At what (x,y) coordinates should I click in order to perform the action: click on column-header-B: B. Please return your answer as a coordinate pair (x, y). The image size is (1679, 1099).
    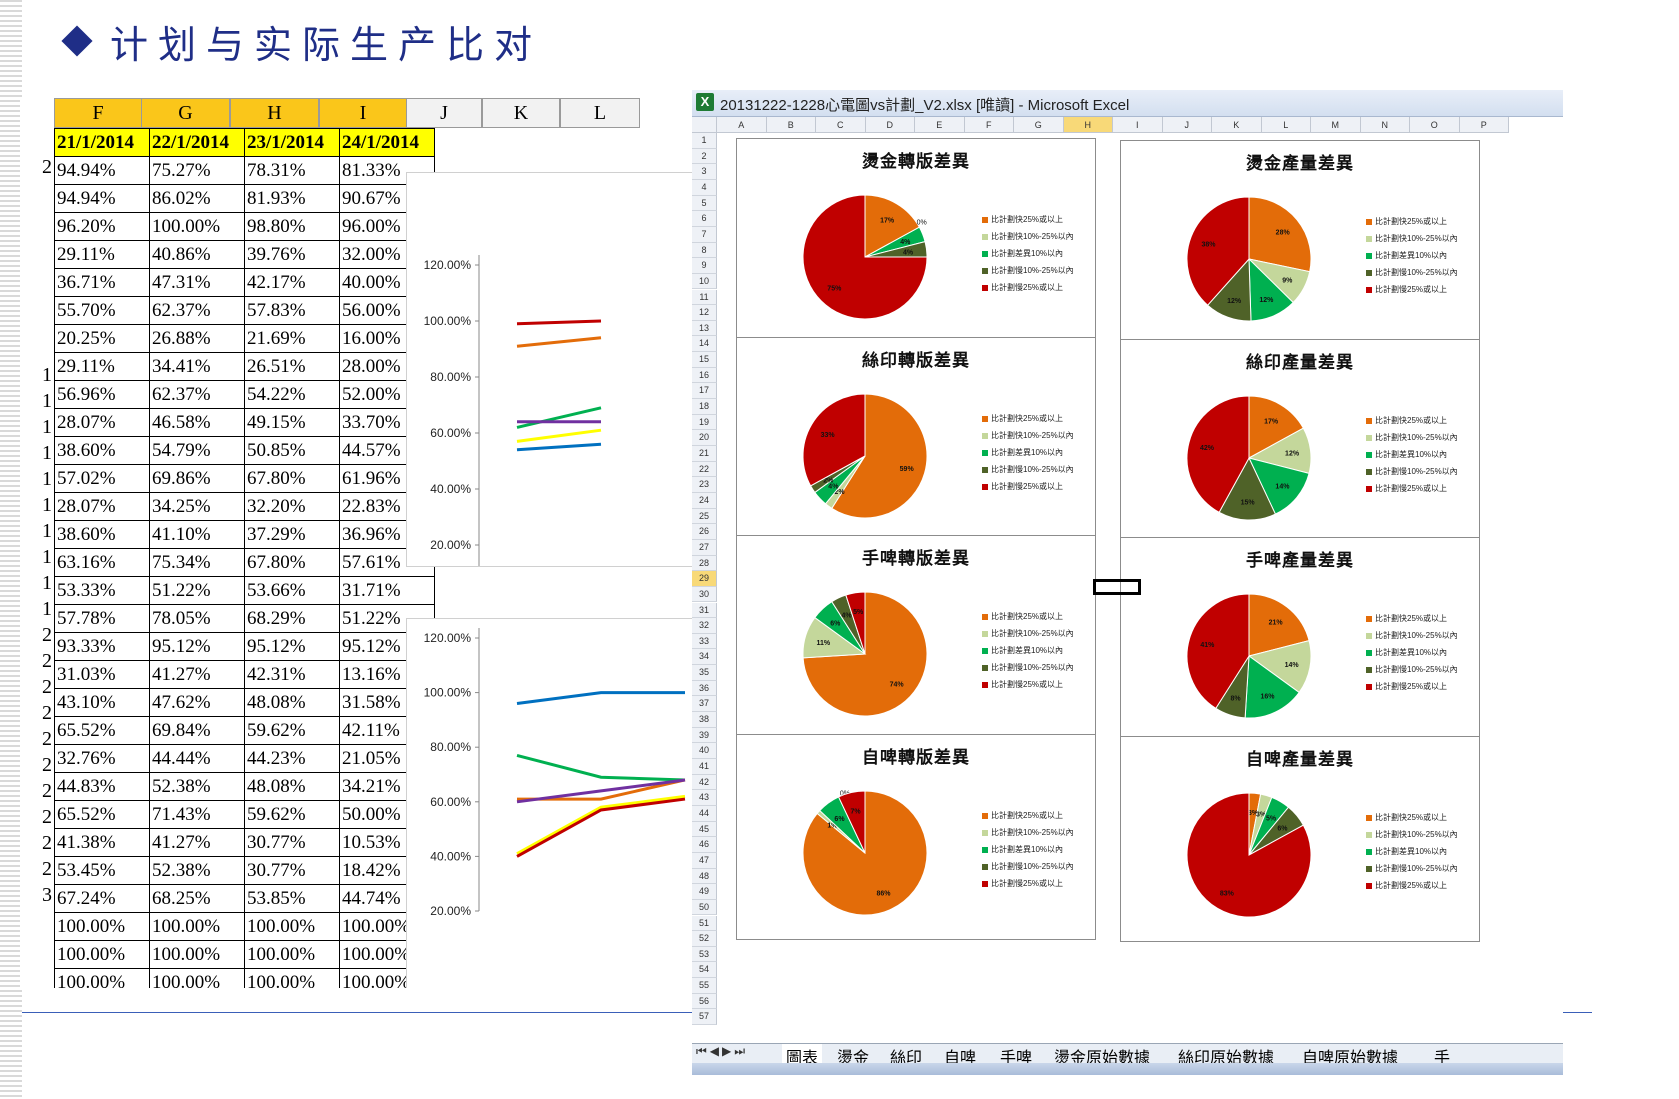
    Looking at the image, I should click on (791, 125).